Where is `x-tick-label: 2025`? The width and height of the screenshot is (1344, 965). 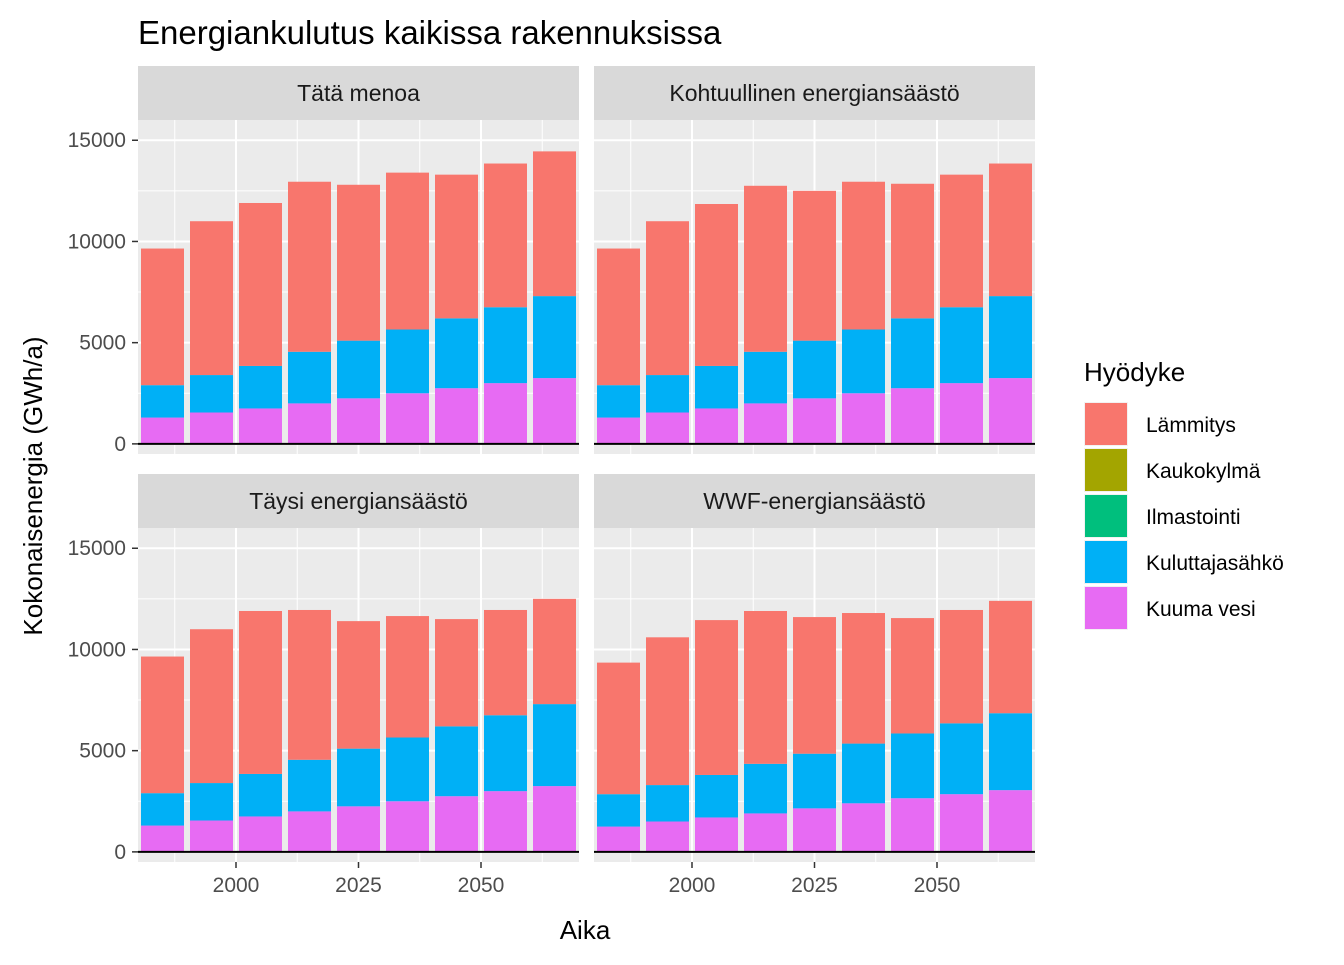 x-tick-label: 2025 is located at coordinates (358, 885).